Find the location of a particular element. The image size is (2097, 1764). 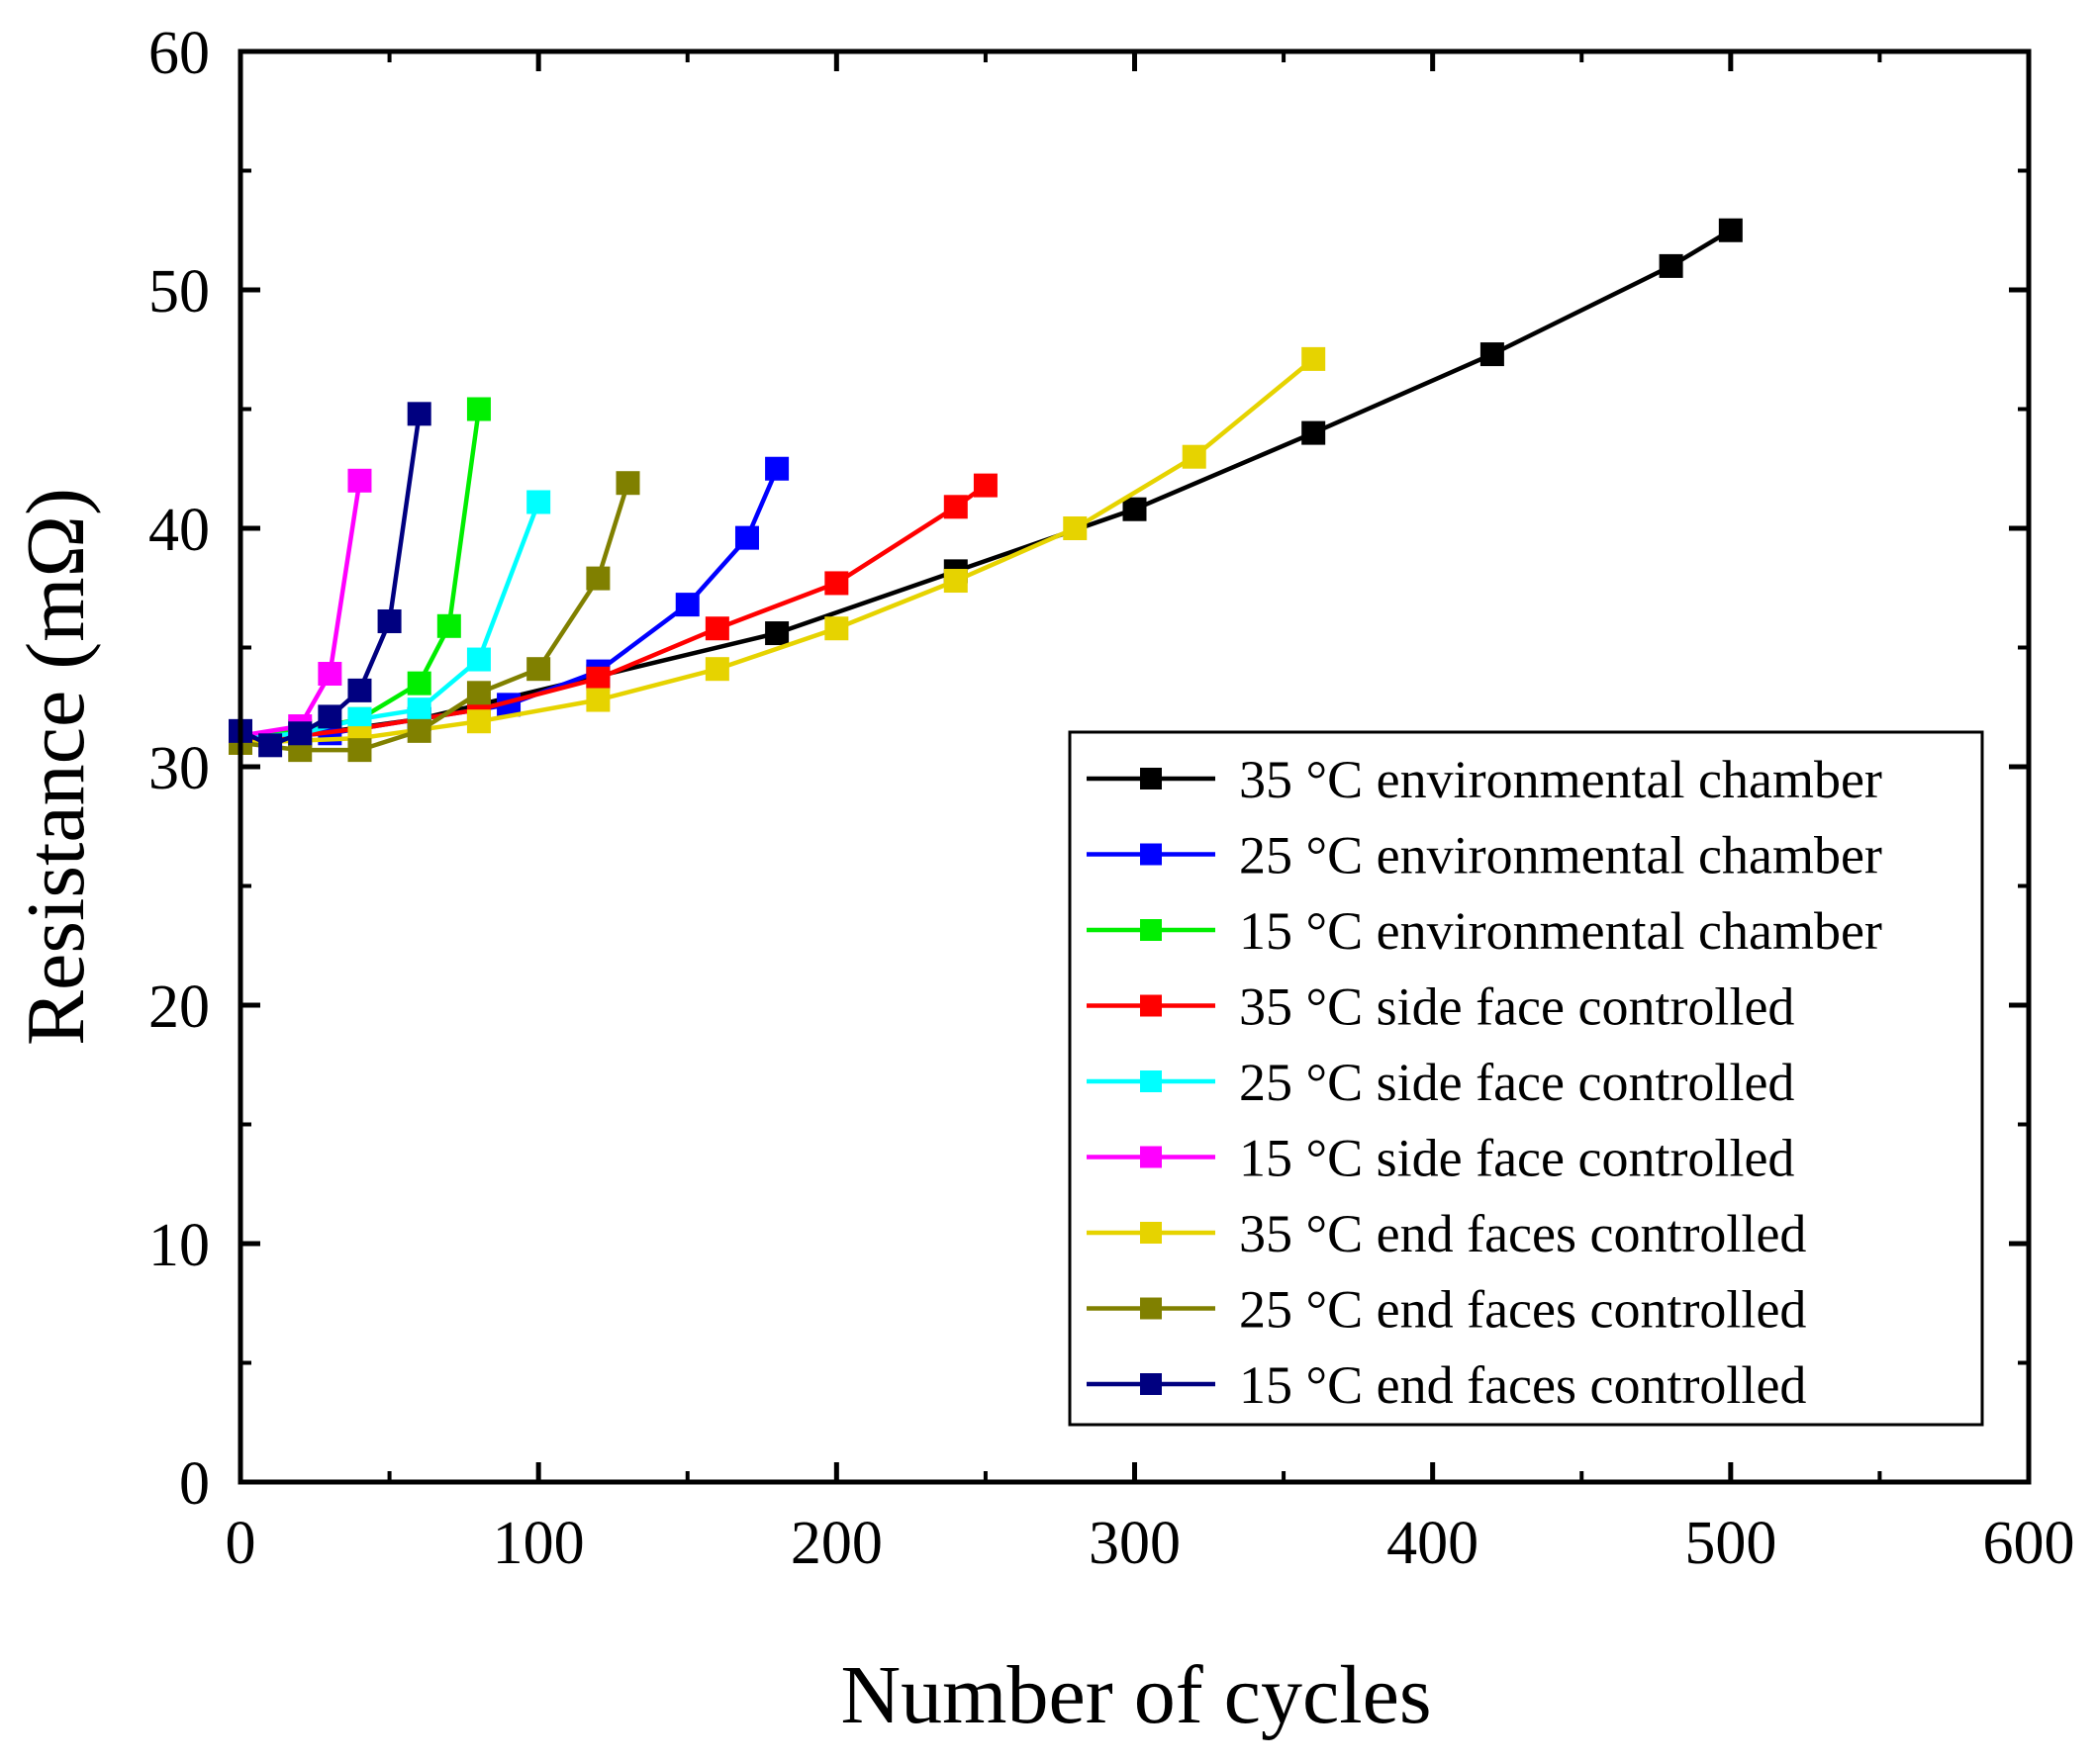

legend-item: 25 °C environmental chamber is located at coordinates (1484, 855).